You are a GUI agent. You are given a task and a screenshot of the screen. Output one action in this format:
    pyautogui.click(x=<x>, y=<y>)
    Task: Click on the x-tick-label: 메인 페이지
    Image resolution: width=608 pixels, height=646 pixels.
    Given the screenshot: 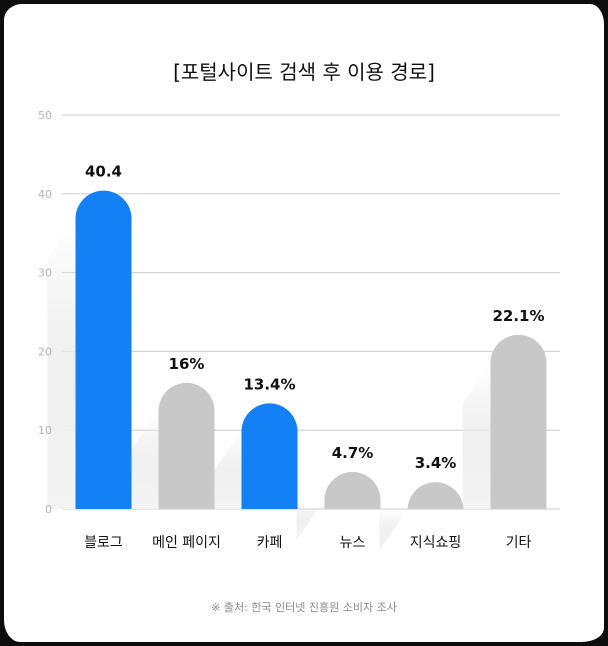 What is the action you would take?
    pyautogui.click(x=186, y=543)
    